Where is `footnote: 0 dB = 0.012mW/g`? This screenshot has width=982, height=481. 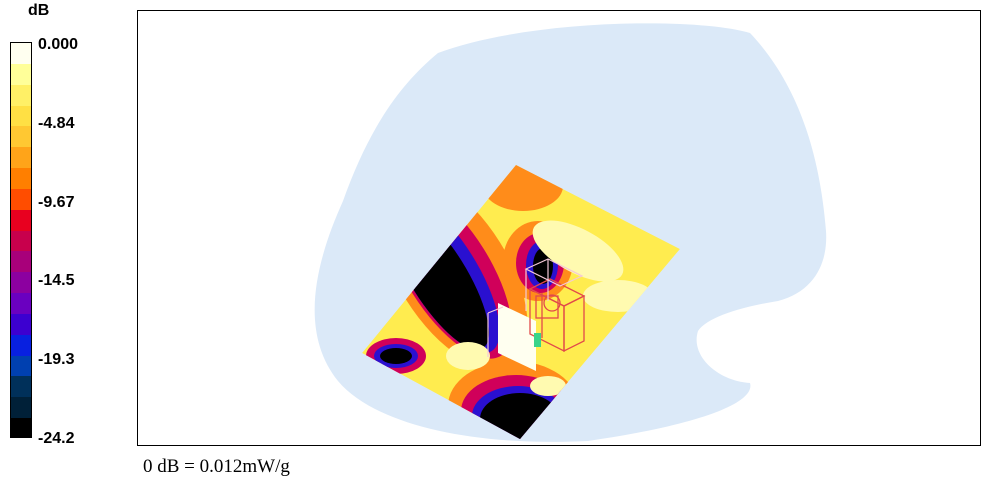
footnote: 0 dB = 0.012mW/g is located at coordinates (216, 466).